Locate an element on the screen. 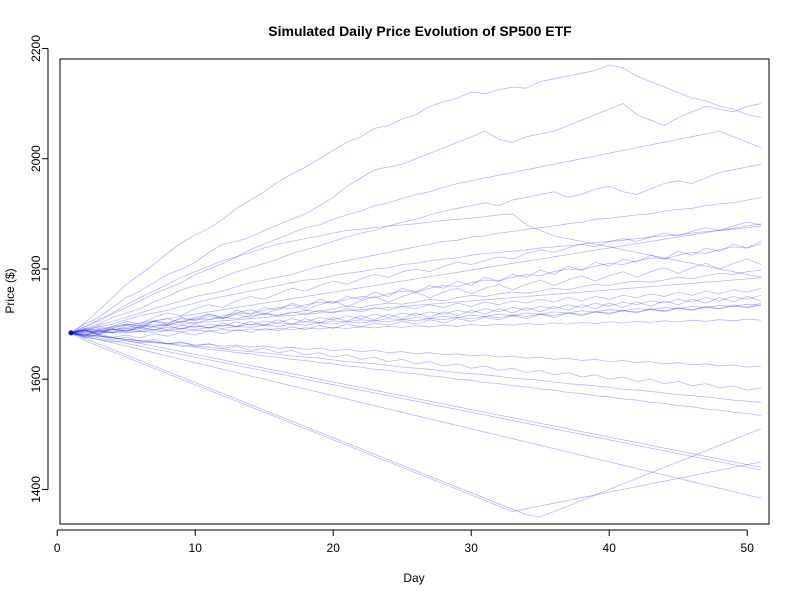 The width and height of the screenshot is (800, 600). x-tick-label: 30 is located at coordinates (472, 548).